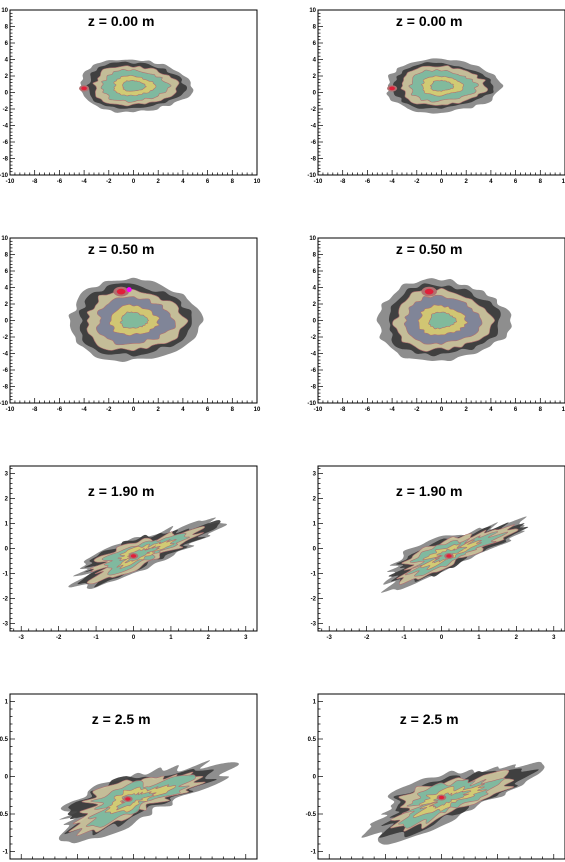  I want to click on y-tick-label: -1, so click(6, 575).